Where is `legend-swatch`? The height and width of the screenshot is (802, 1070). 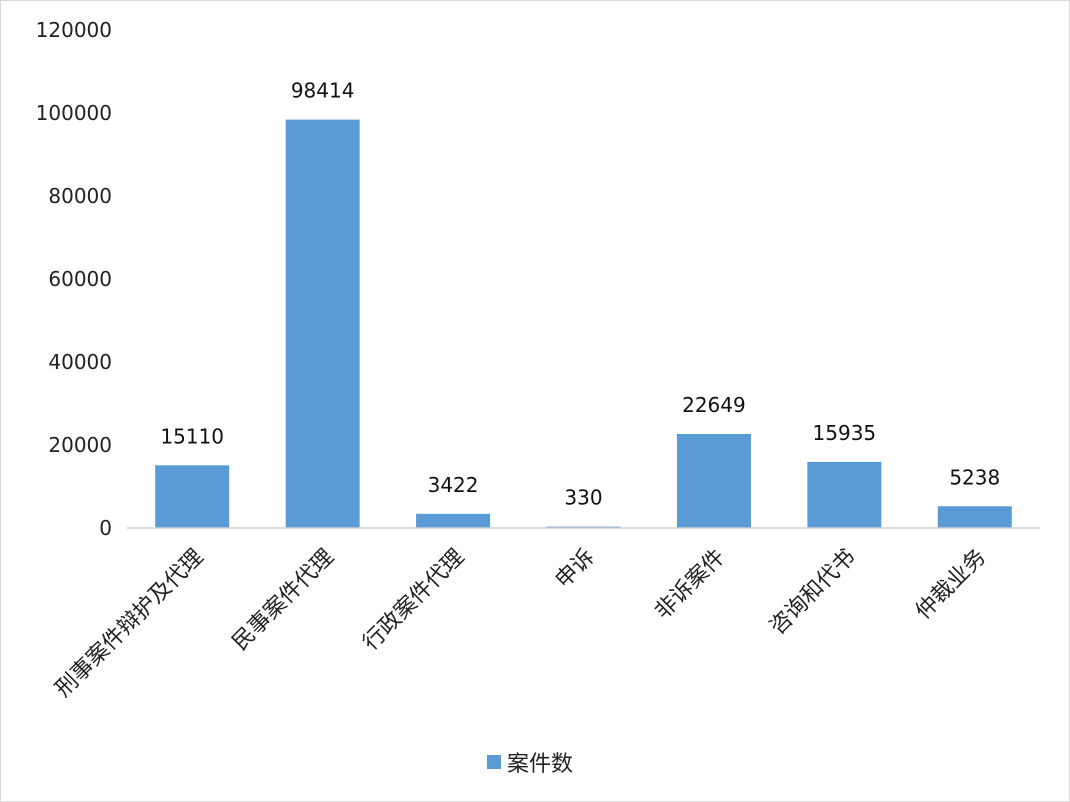 legend-swatch is located at coordinates (494, 762).